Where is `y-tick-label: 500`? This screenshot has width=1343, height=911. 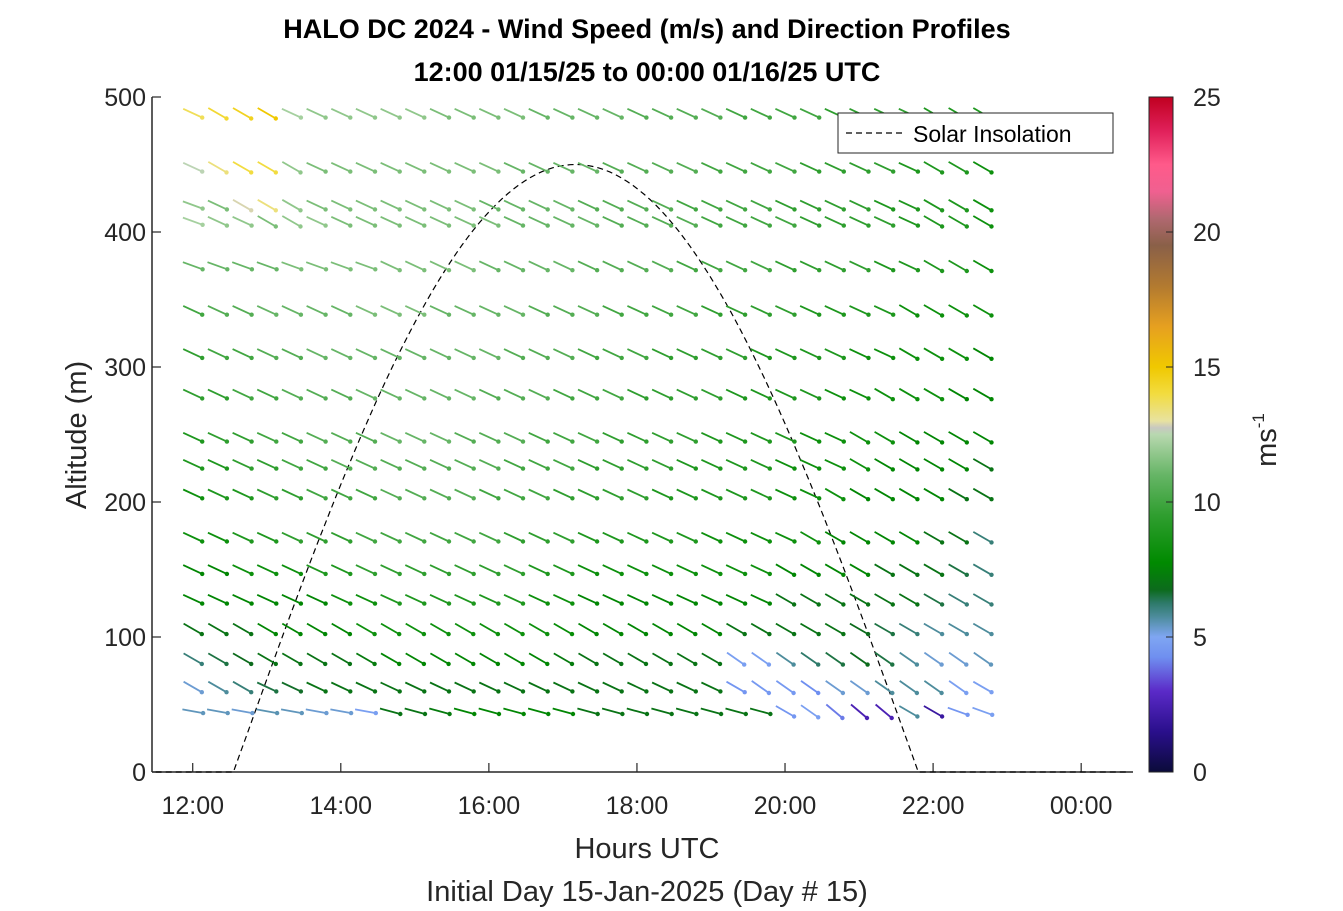 y-tick-label: 500 is located at coordinates (125, 98).